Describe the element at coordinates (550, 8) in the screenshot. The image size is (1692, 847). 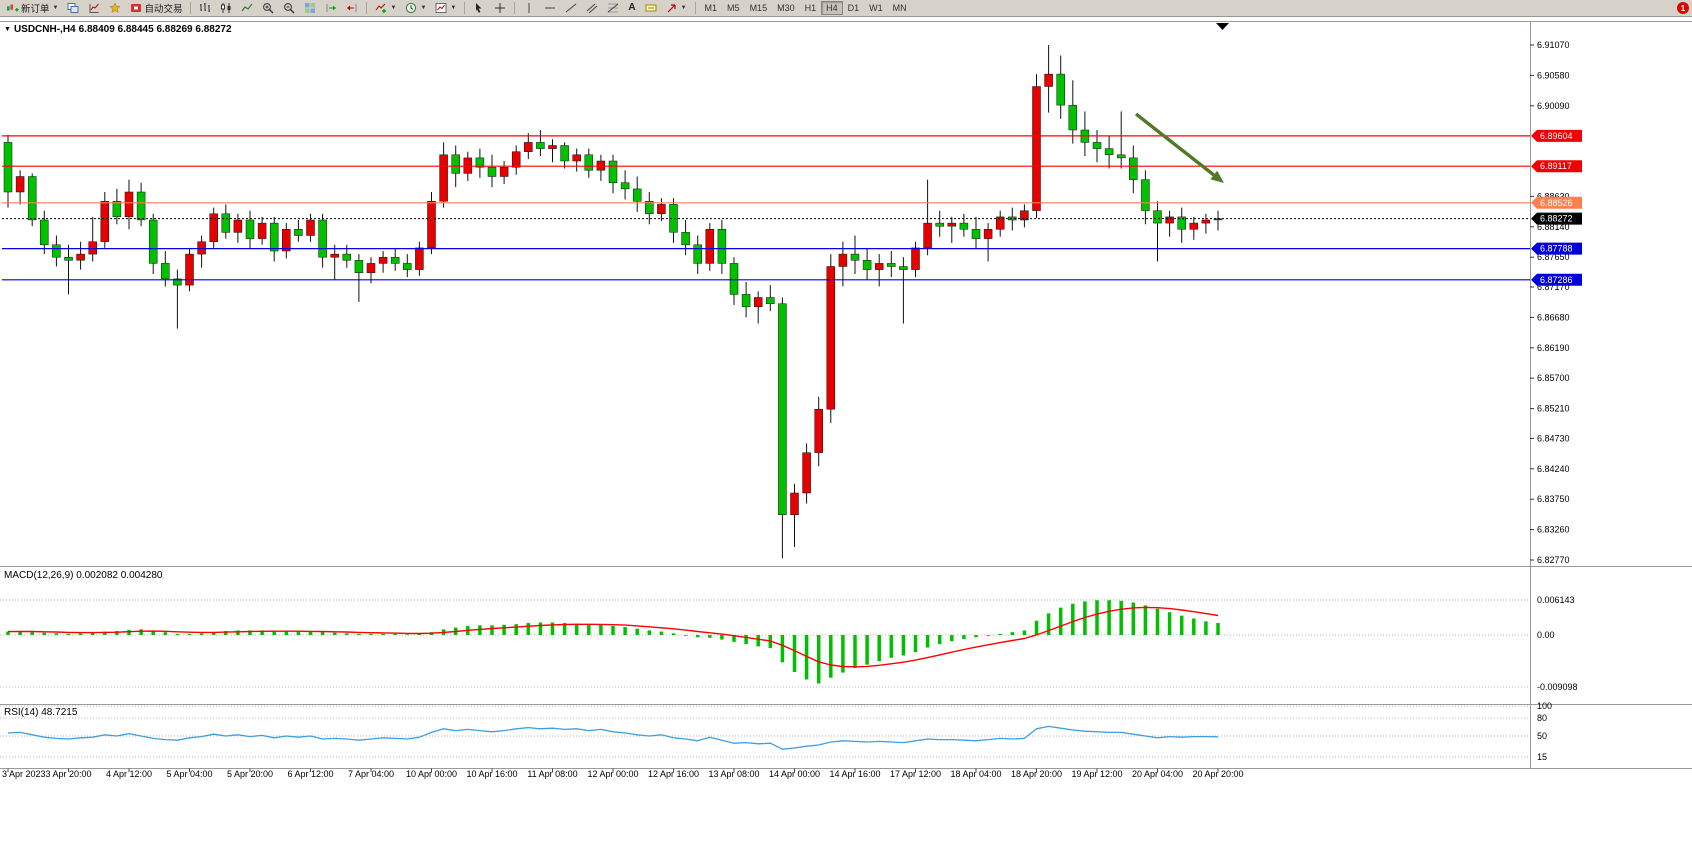
I see `horizontal-line-button` at that location.